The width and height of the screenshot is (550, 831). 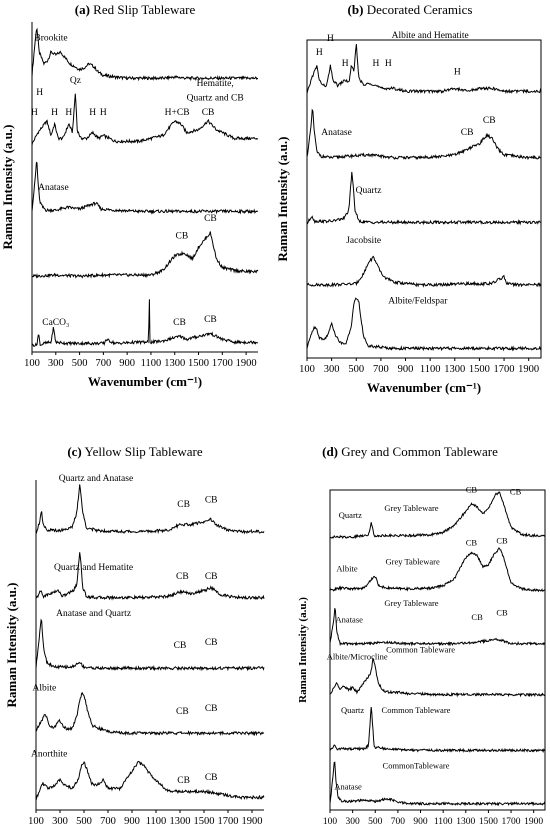 I want to click on peak-annotation: Anatase, so click(x=53, y=188).